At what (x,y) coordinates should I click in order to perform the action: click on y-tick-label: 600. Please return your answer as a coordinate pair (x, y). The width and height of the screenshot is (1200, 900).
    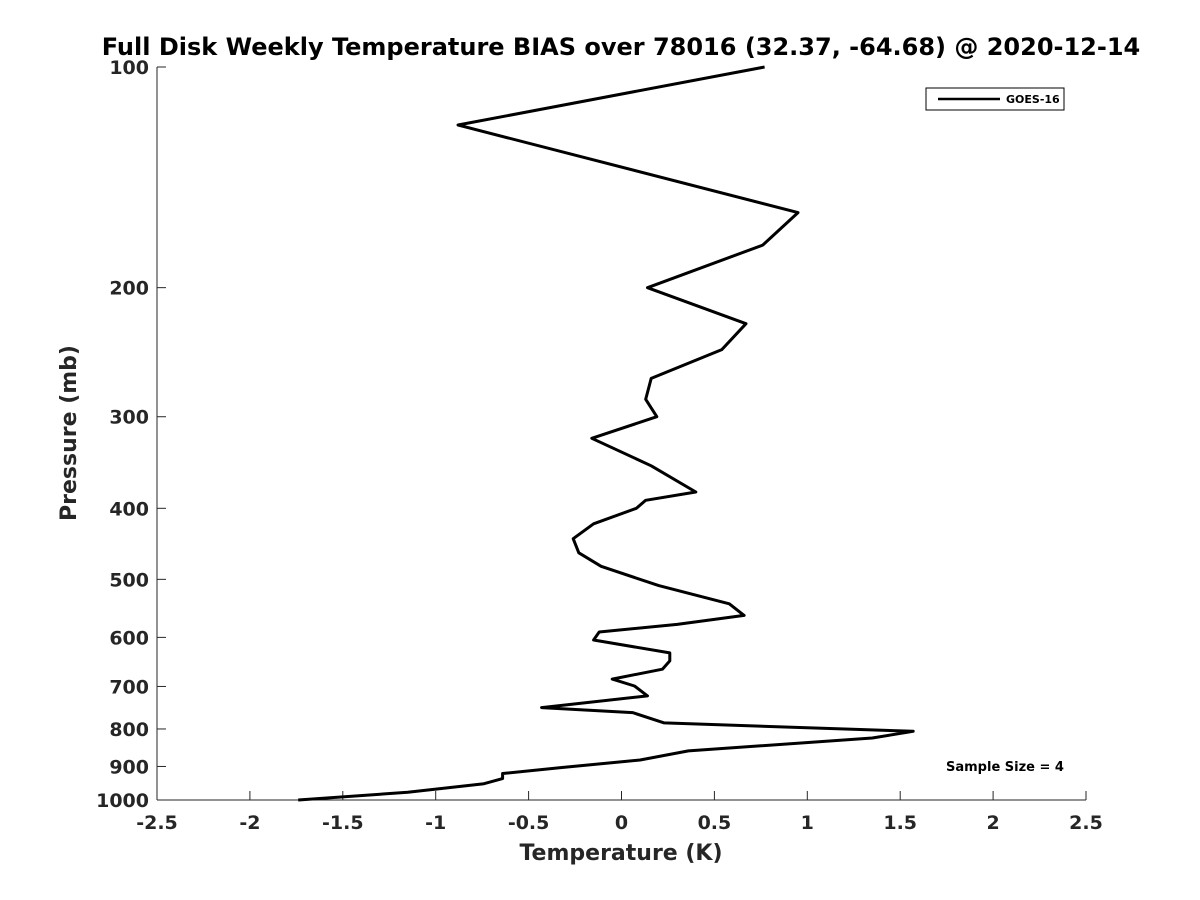
    Looking at the image, I should click on (129, 638).